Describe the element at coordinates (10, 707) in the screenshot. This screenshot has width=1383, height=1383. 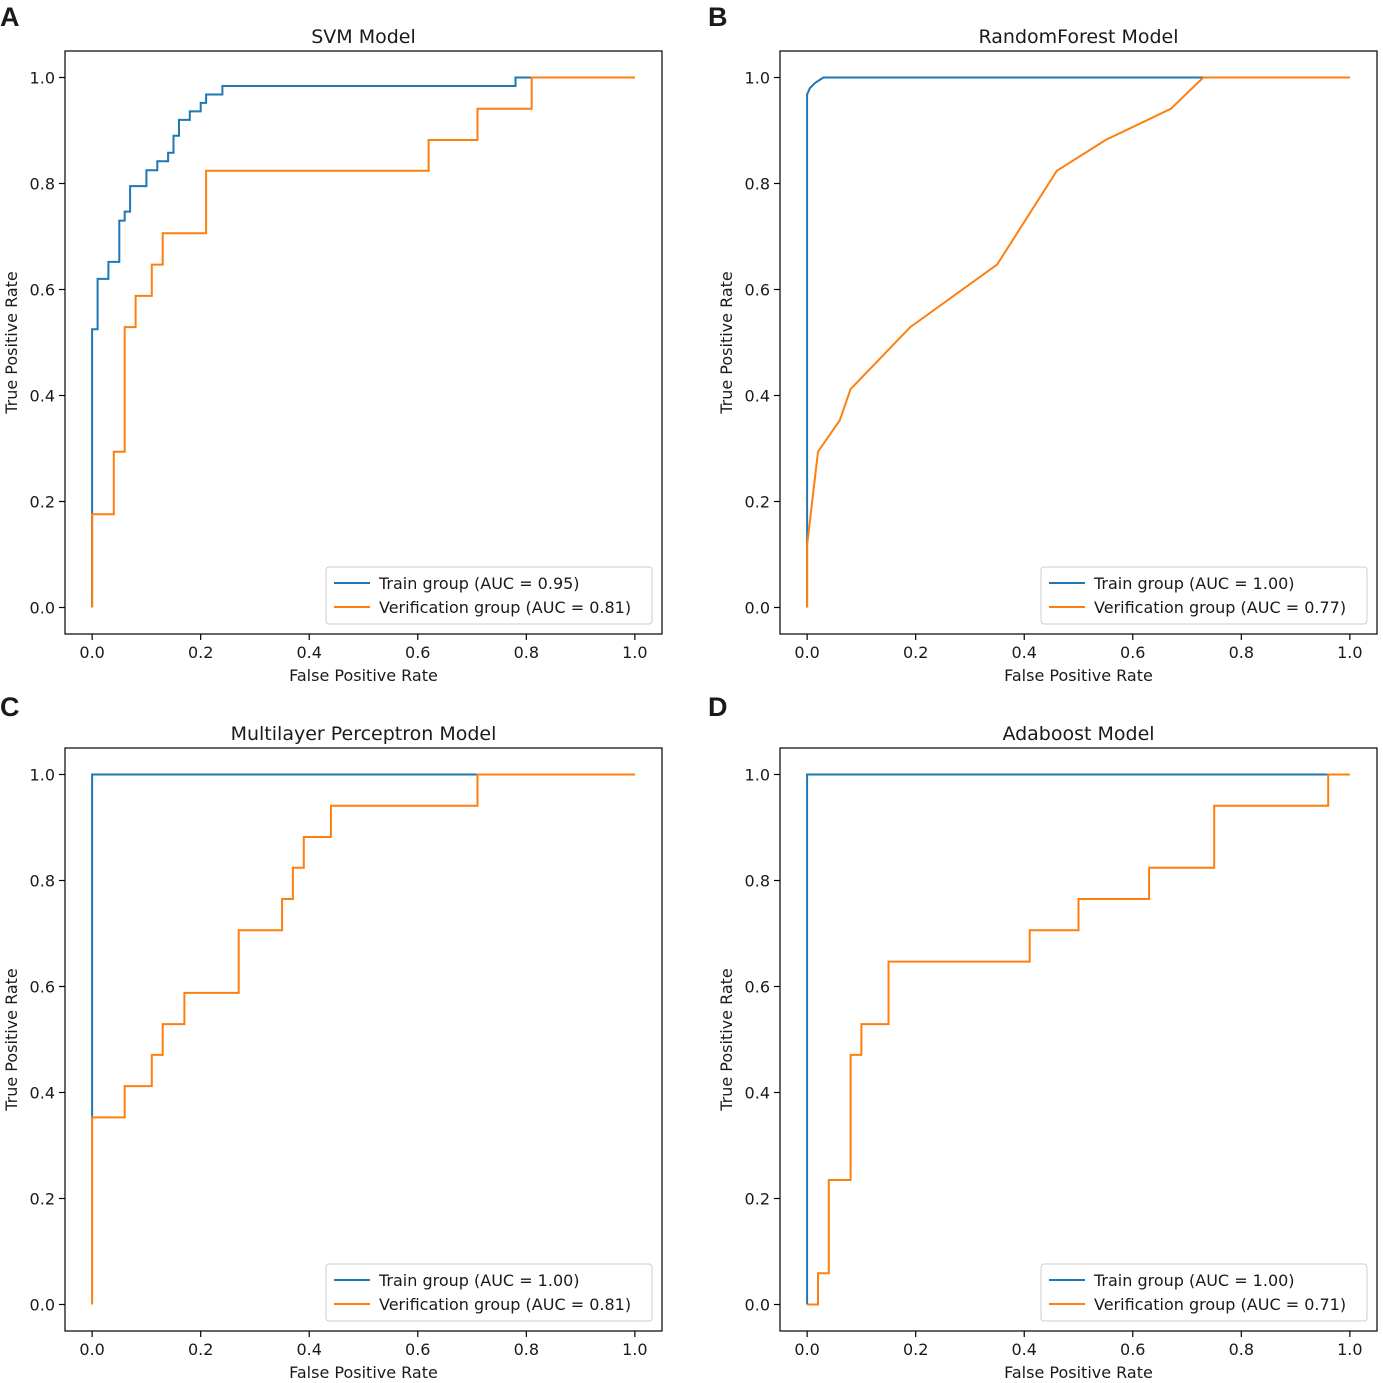
I see `panel-letter: C` at that location.